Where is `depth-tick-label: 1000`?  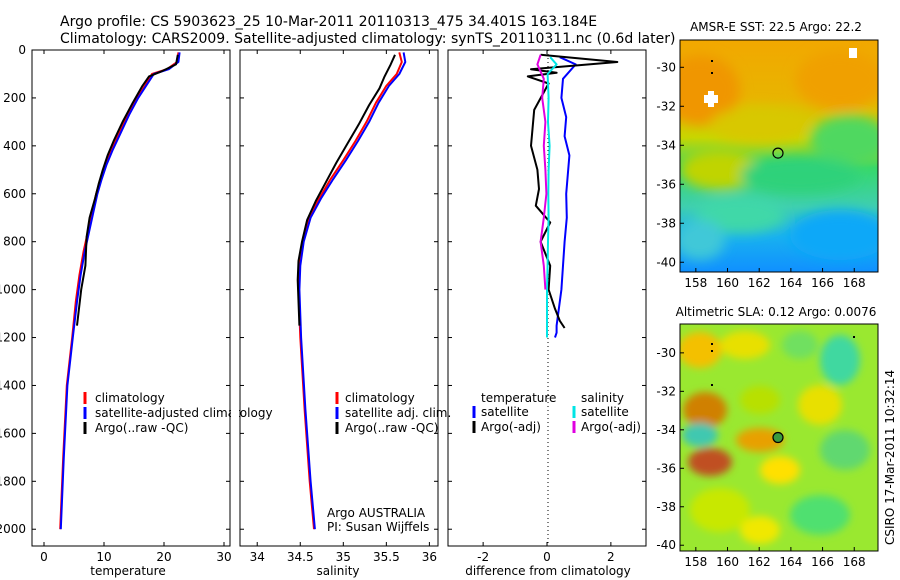 depth-tick-label: 1000 is located at coordinates (13, 290).